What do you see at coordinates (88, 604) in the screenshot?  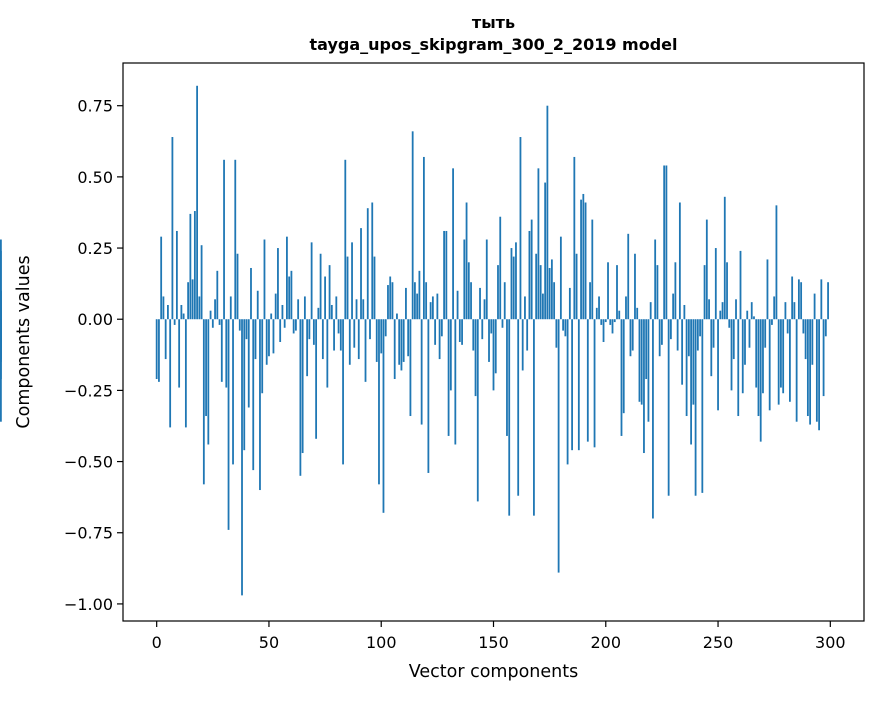 I see `y-tick-label: −1.00` at bounding box center [88, 604].